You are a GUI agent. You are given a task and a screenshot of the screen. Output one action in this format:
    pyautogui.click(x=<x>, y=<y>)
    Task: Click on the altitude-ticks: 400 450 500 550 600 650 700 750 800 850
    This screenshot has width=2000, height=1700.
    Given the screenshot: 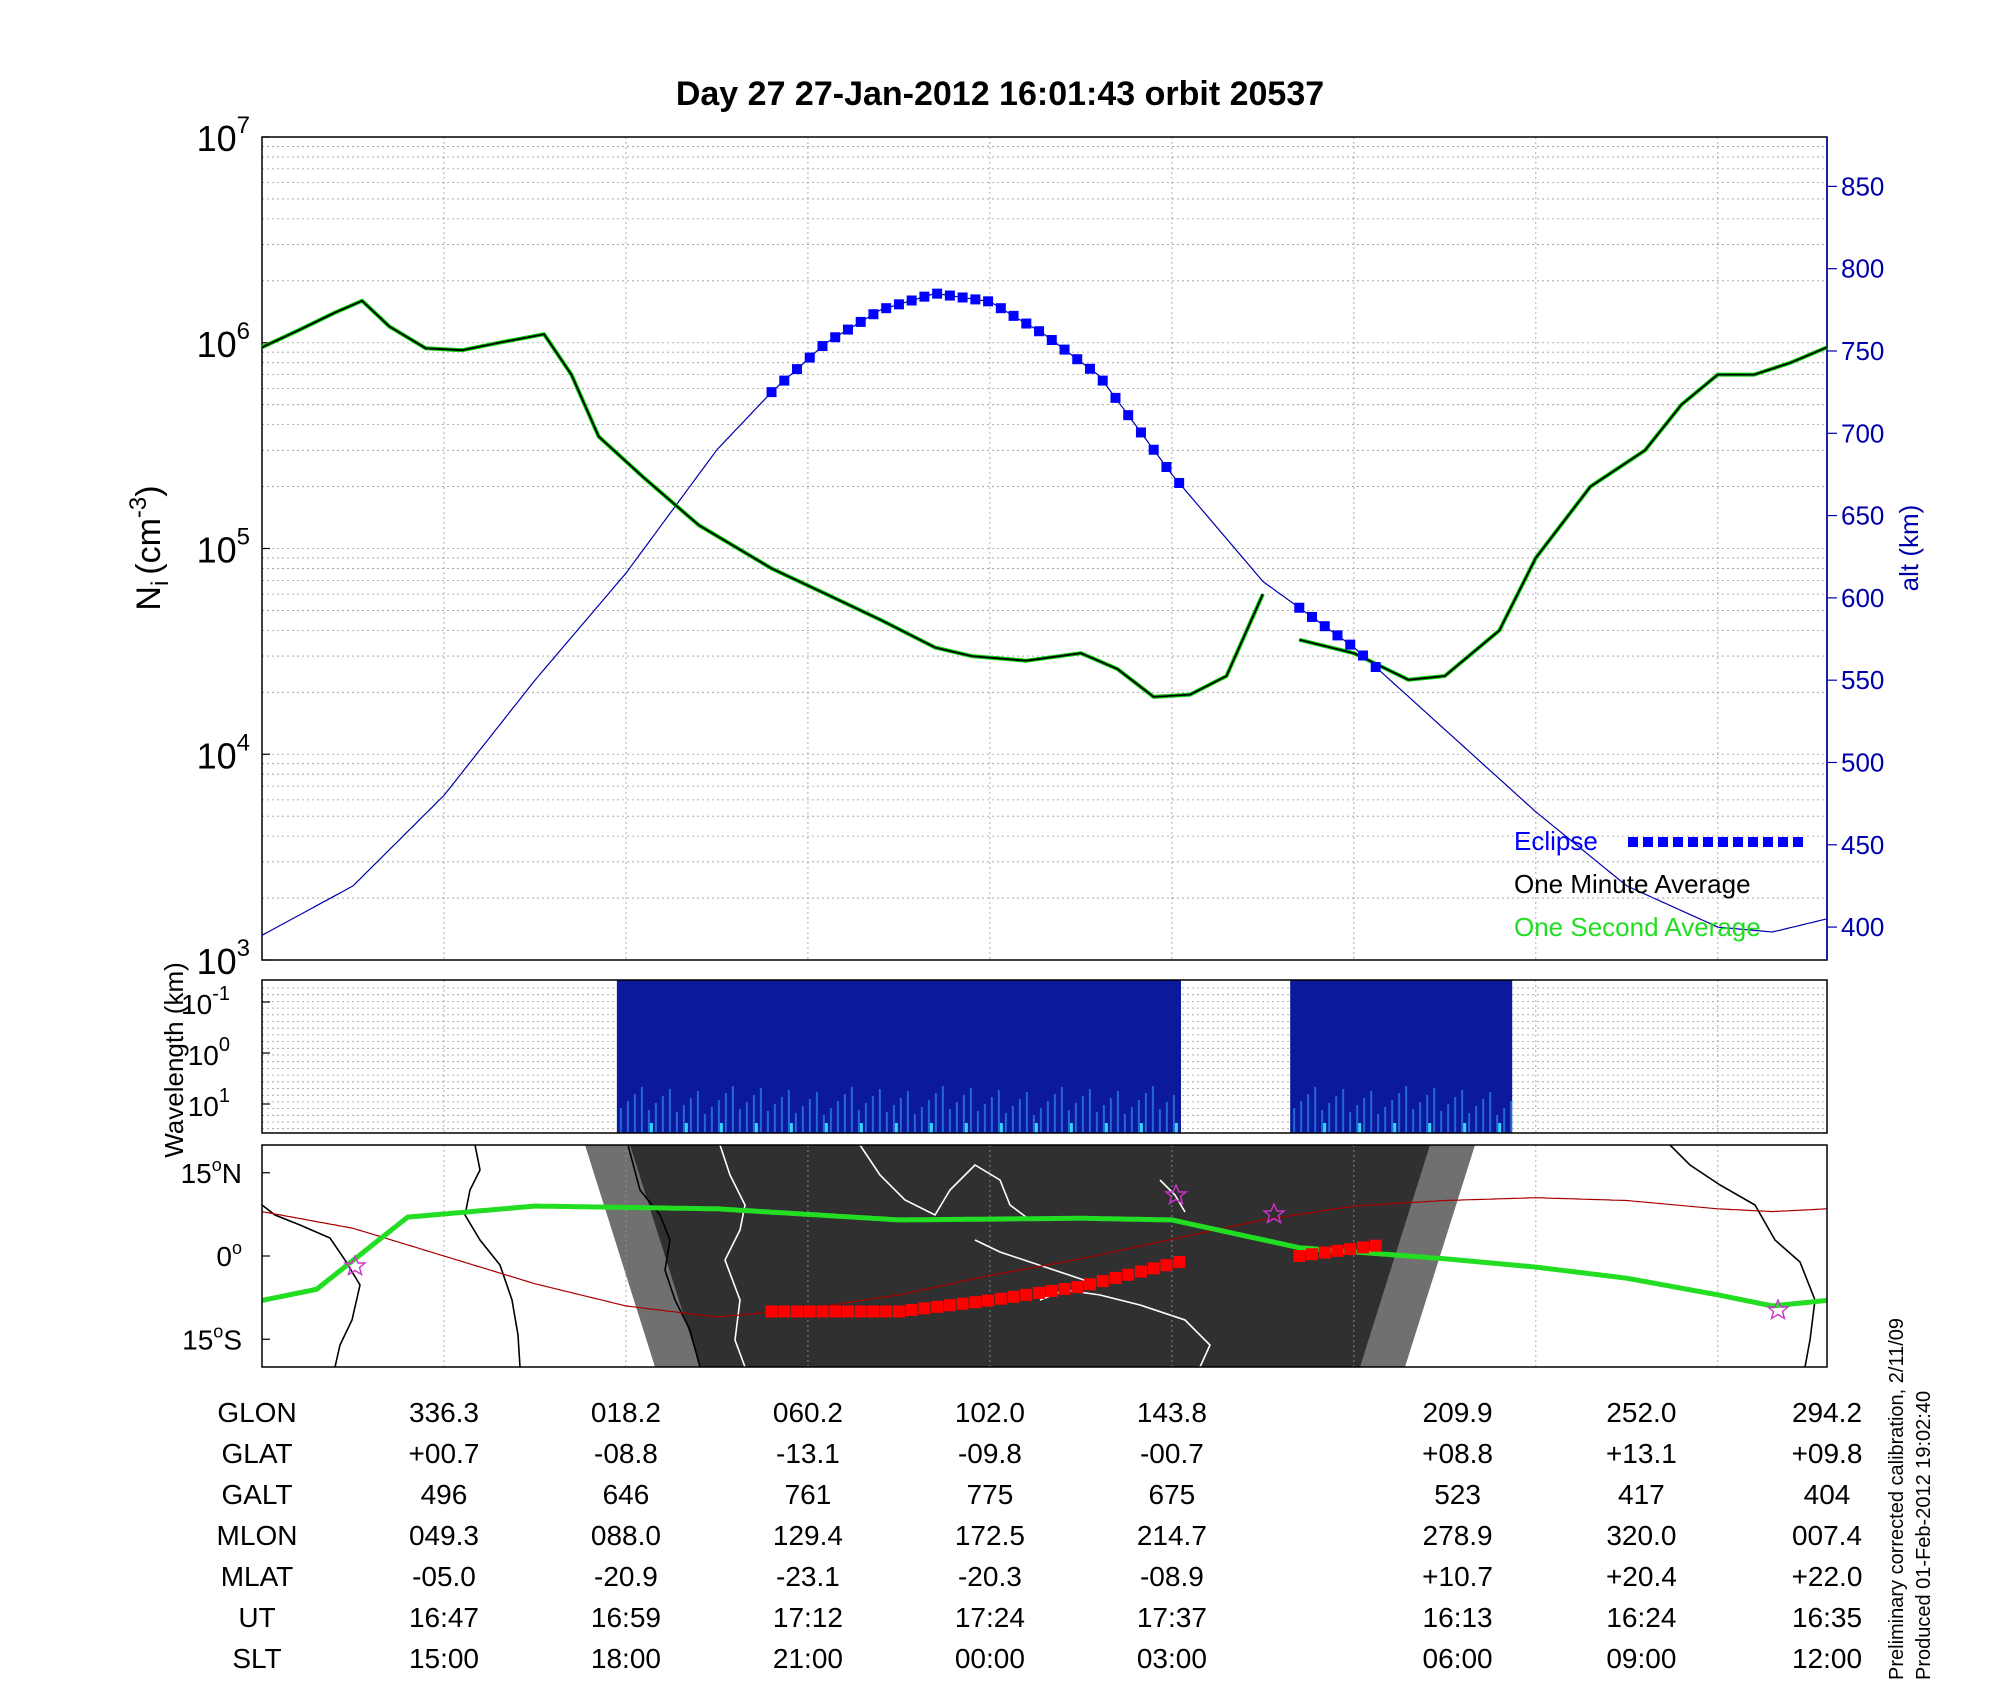 What is the action you would take?
    pyautogui.click(x=1855, y=556)
    